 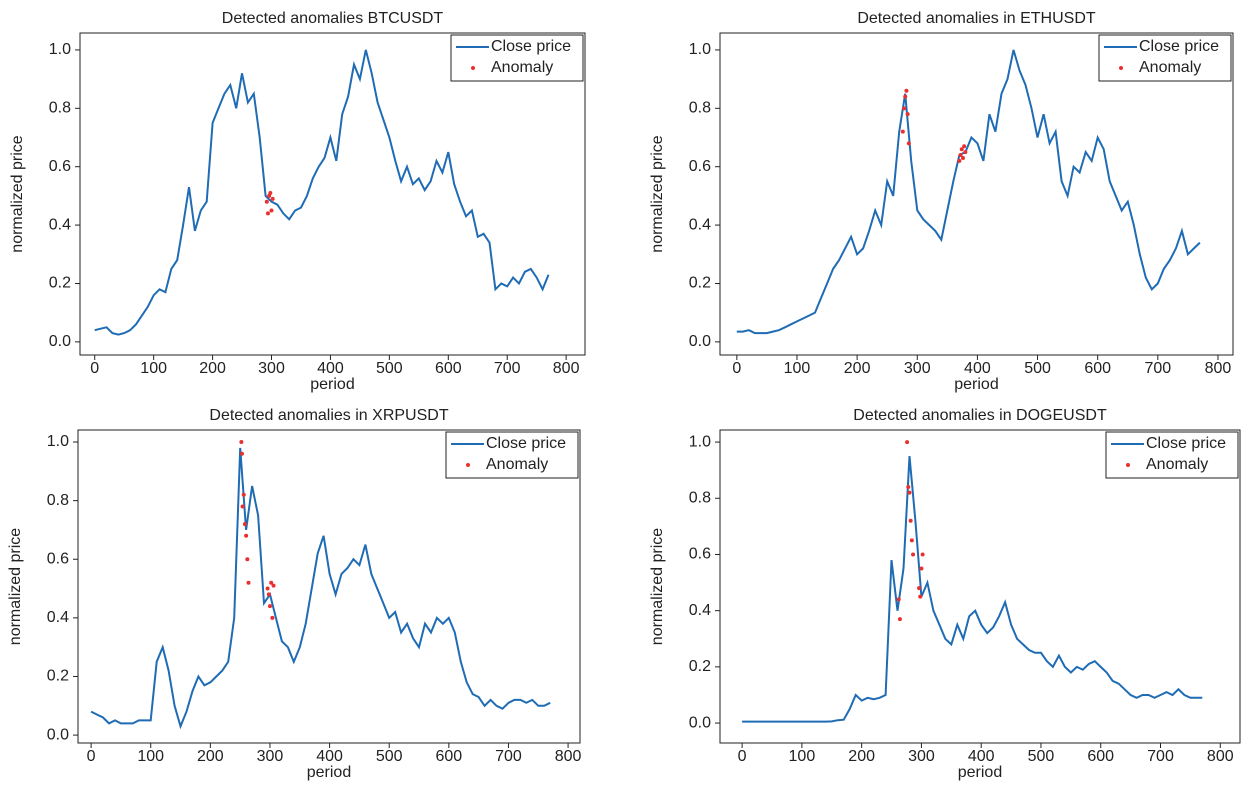 What do you see at coordinates (328, 415) in the screenshot?
I see `chart-title: Detected anomalies in XRPUSDT` at bounding box center [328, 415].